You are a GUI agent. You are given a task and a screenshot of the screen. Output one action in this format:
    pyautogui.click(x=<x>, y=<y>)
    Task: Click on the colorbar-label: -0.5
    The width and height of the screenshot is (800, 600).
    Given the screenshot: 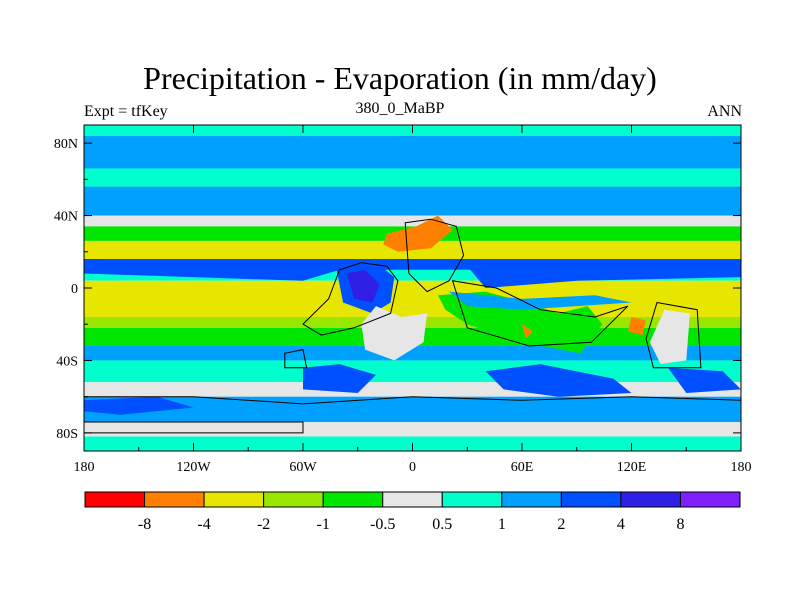 What is the action you would take?
    pyautogui.click(x=382, y=524)
    